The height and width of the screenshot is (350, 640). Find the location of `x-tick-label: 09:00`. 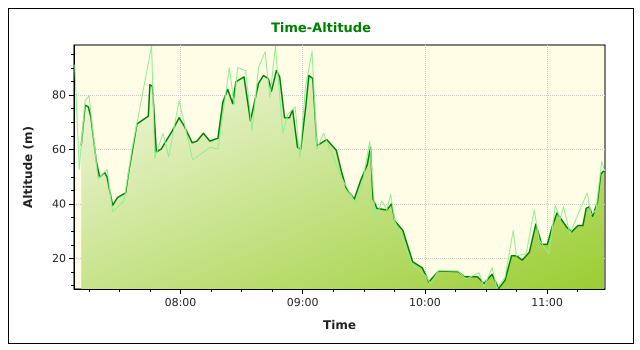

x-tick-label: 09:00 is located at coordinates (302, 302).